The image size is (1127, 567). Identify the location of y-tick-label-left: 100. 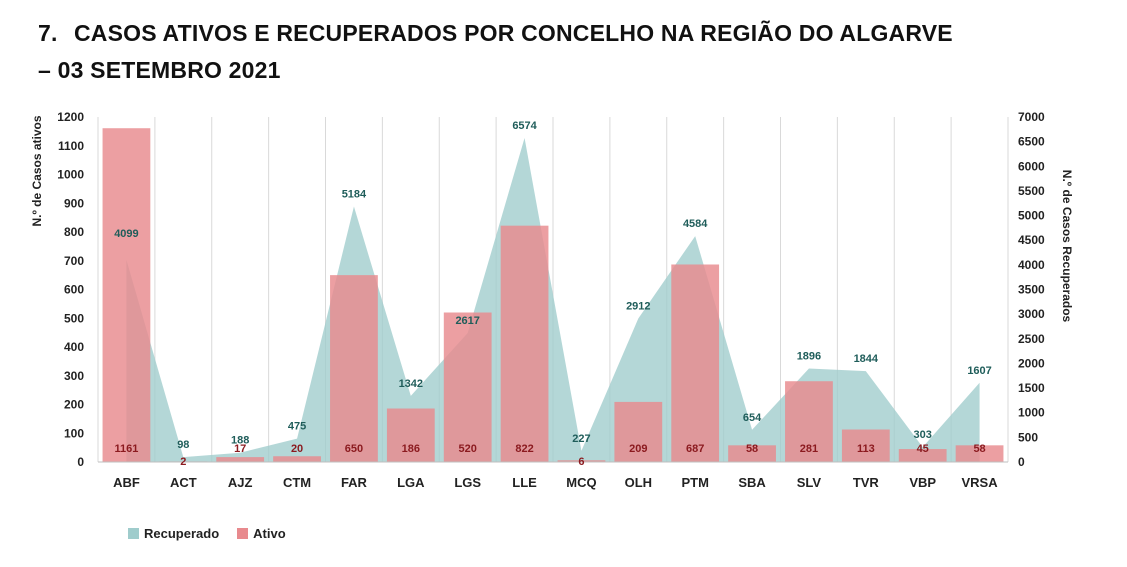
(74, 433).